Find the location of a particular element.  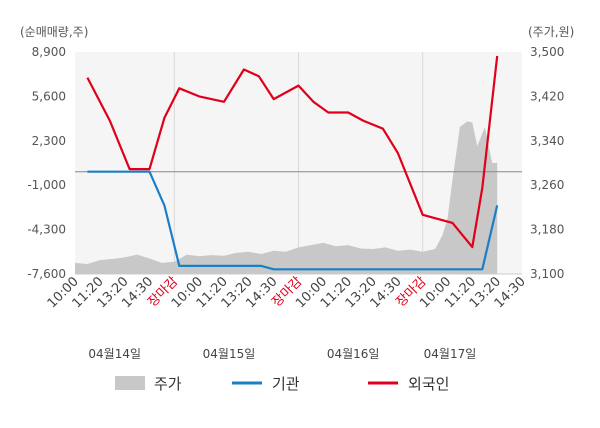

left-tick-label: -1,000 is located at coordinates (46, 185).